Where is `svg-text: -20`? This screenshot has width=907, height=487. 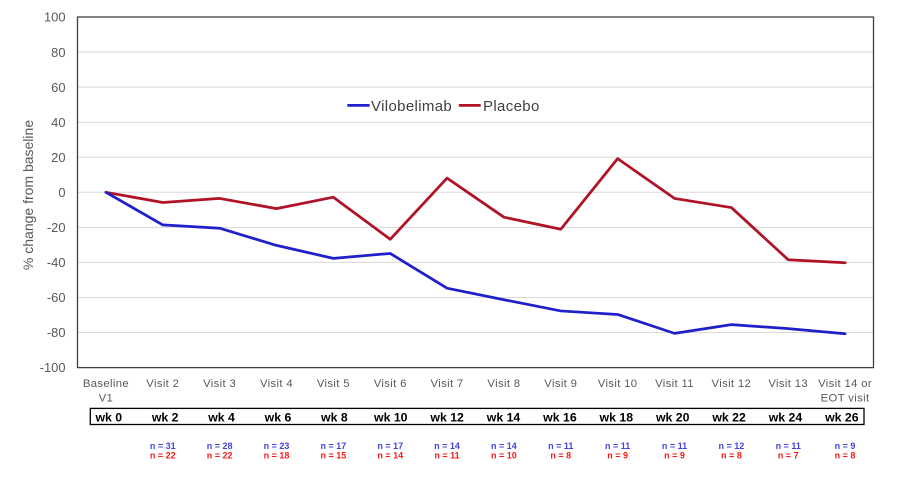
svg-text: -20 is located at coordinates (56, 227).